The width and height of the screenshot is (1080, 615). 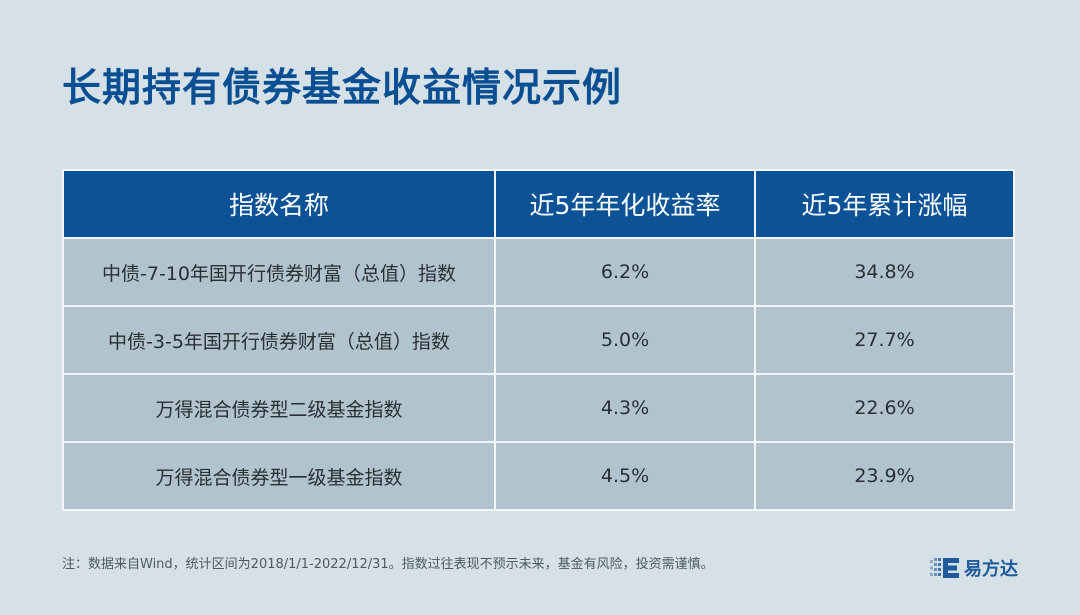 I want to click on header-annualized-return: 近5年年化收益率, so click(x=625, y=204).